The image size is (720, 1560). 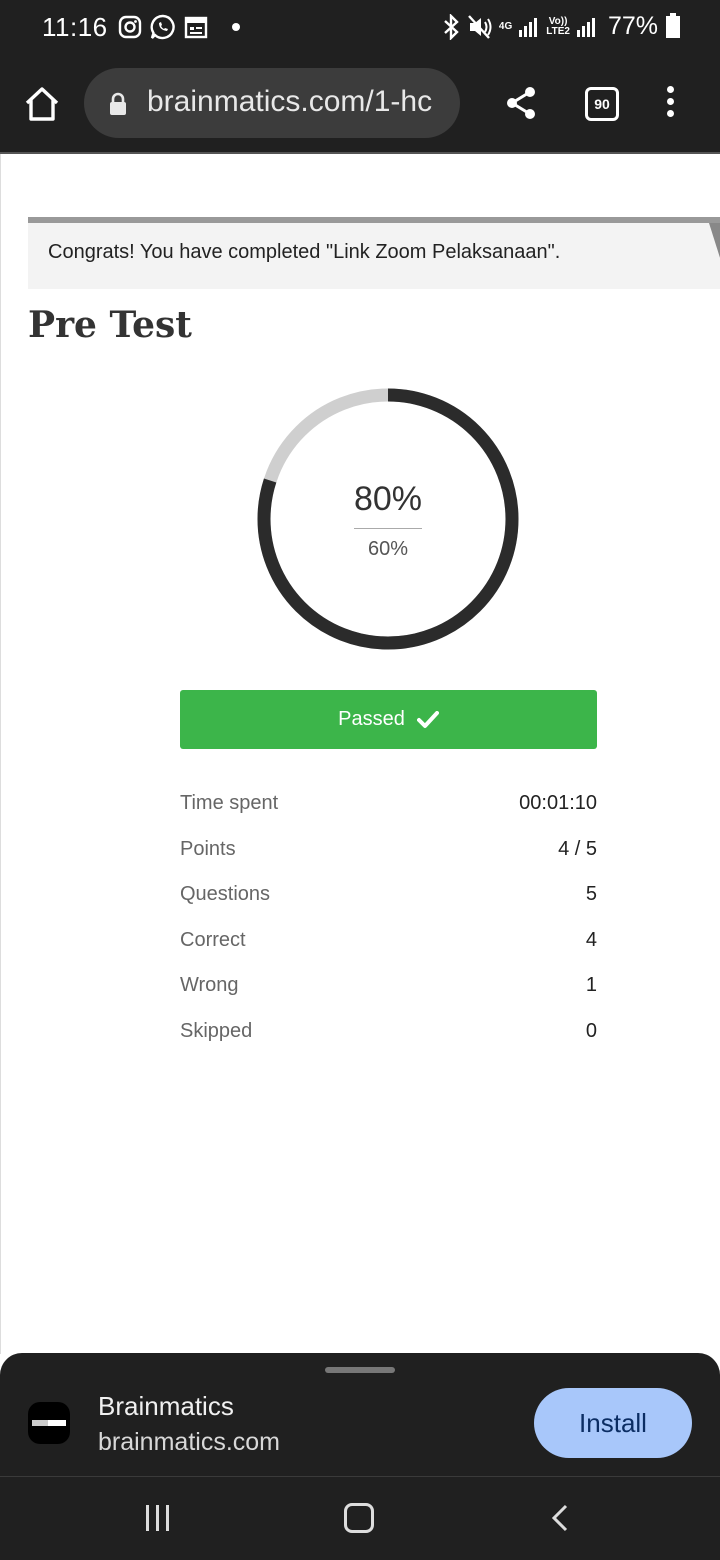 I want to click on stat-row-points: Points 4 / 5, so click(x=388, y=861).